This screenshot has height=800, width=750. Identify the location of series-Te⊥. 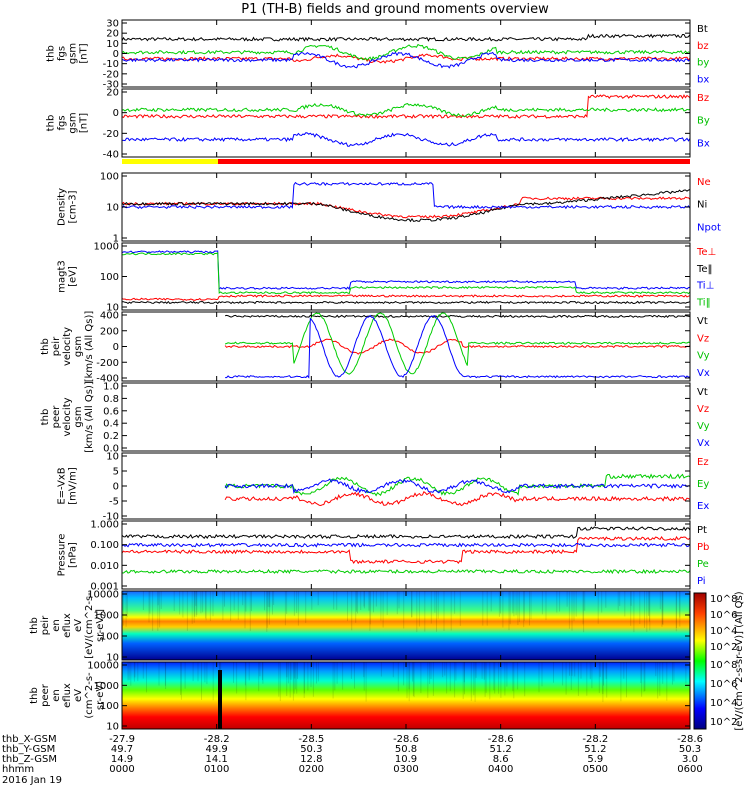
(406, 297).